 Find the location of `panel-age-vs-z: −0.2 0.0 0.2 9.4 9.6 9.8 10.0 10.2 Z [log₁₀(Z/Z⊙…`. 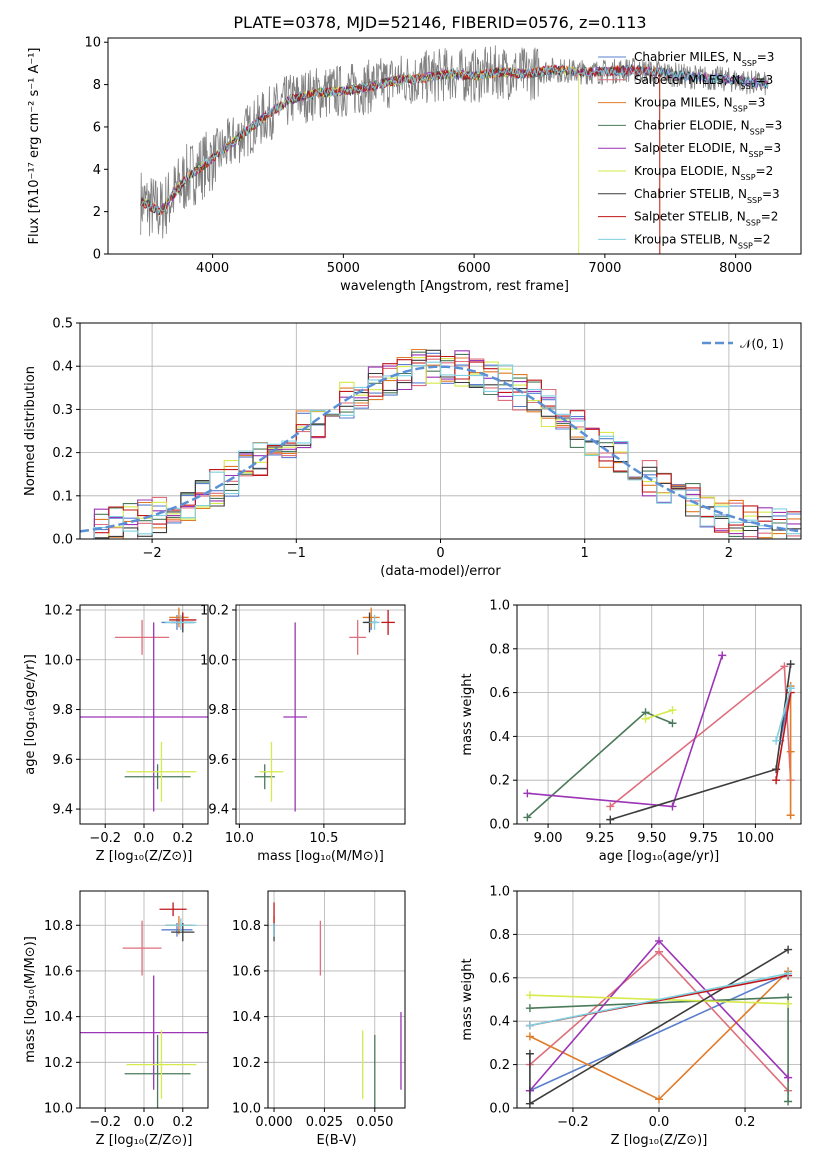

panel-age-vs-z: −0.2 0.0 0.2 9.4 9.6 9.8 10.0 10.2 Z [log₁₀(Z/Z⊙… is located at coordinates (116, 733).